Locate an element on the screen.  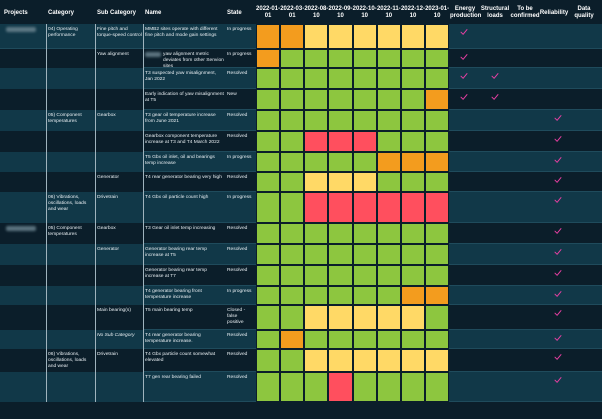
header-date: 2022-12-10 is located at coordinates (412, 12).